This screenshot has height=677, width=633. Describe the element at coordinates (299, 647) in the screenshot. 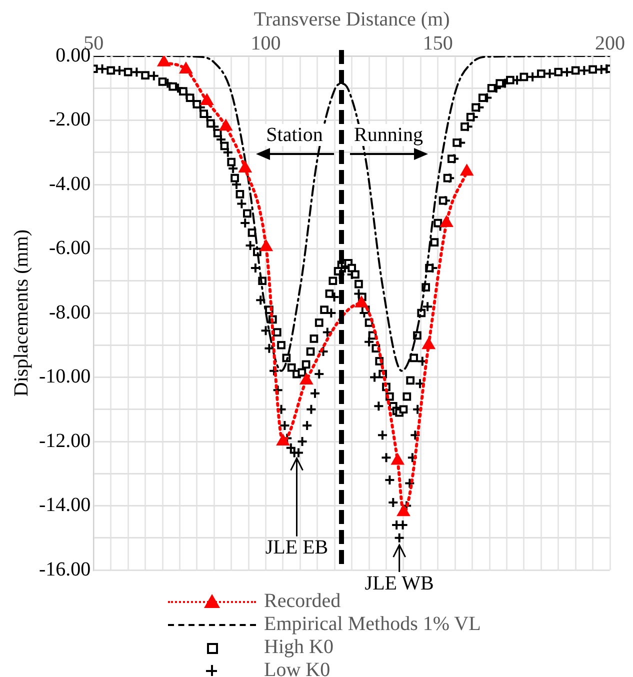

I see `legend-label: High K0` at that location.